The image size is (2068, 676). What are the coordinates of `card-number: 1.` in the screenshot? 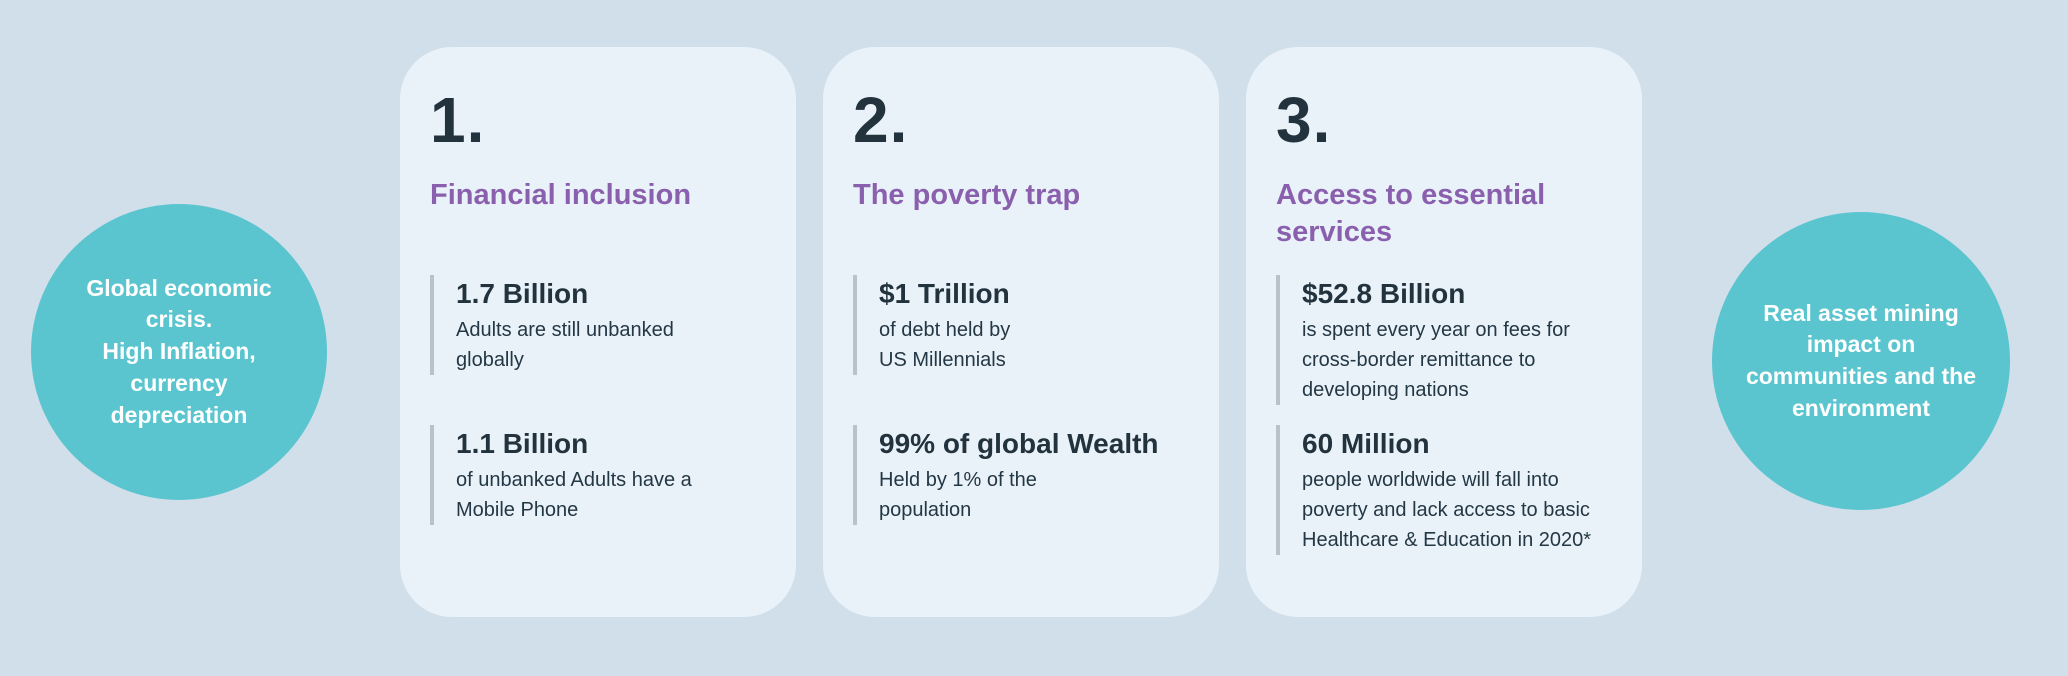 It's located at (458, 120).